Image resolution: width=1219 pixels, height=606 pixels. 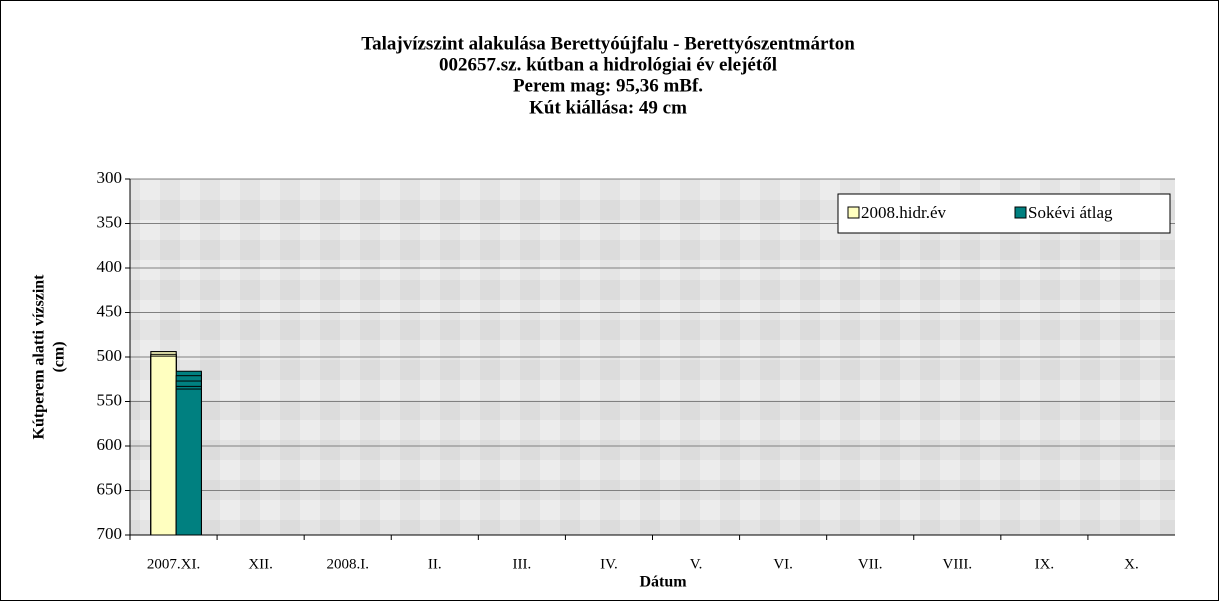 What do you see at coordinates (173, 564) in the screenshot?
I see `x-tick-label: 2007.XI.` at bounding box center [173, 564].